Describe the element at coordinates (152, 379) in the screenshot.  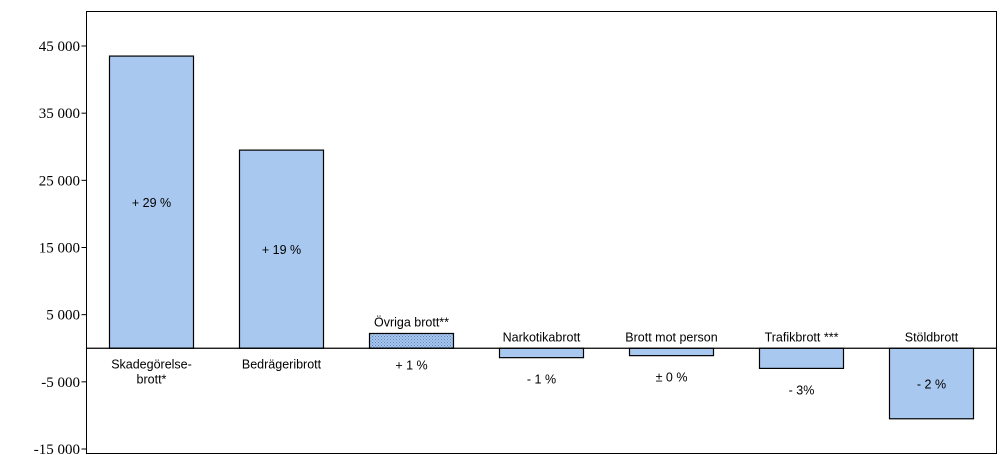
I see `category-label-line: brott*` at that location.